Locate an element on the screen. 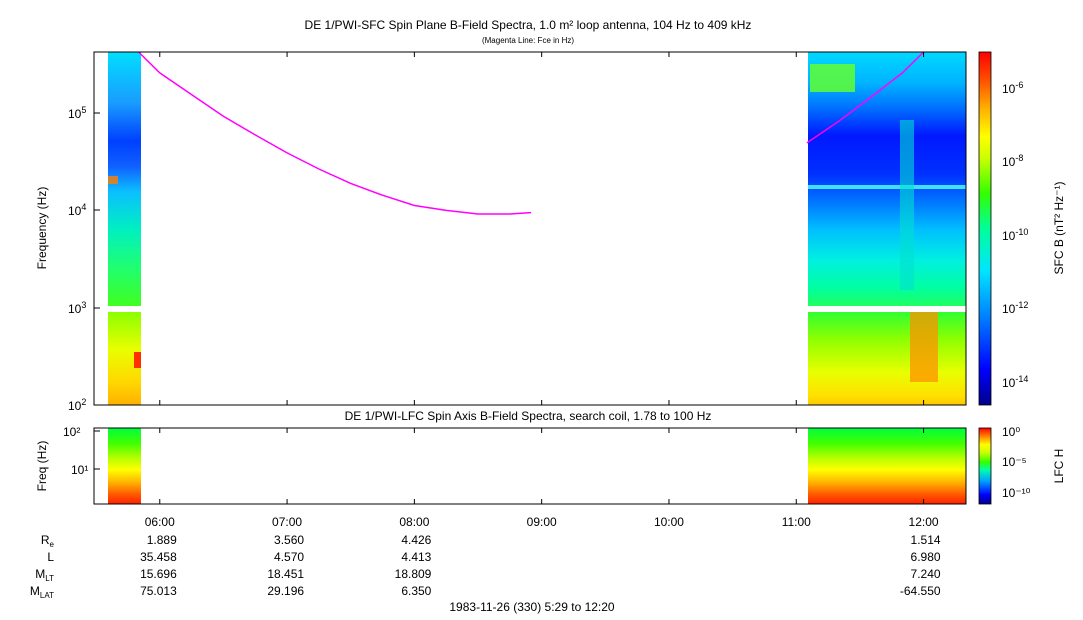 The image size is (1083, 620). cbar-tick-label: 10⁻¹⁰ is located at coordinates (1015, 235).